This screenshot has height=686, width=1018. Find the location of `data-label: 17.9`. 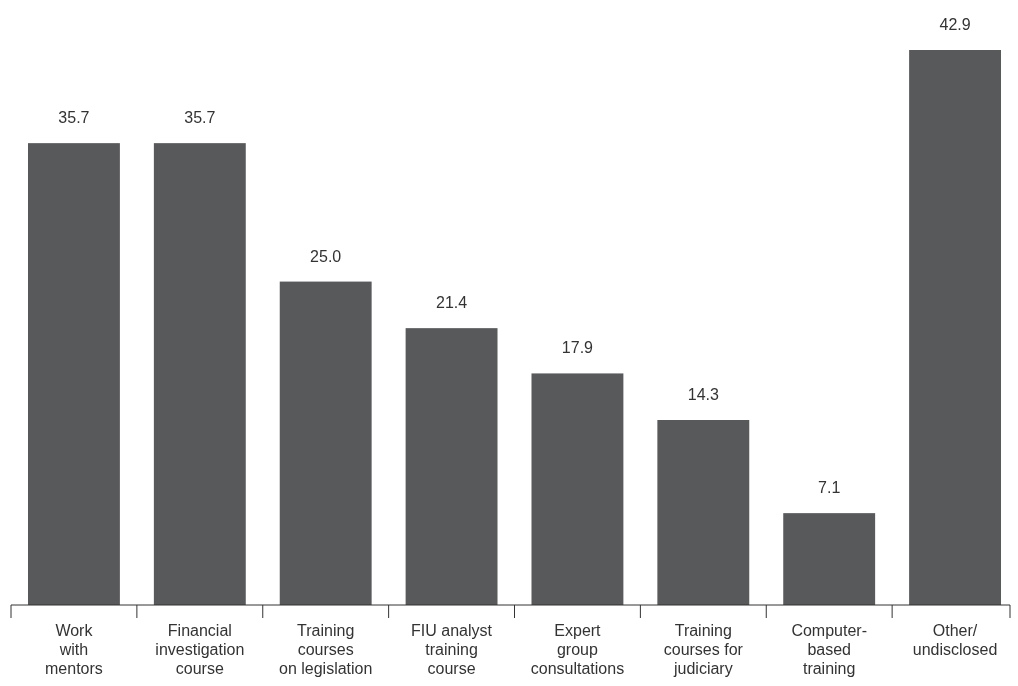

data-label: 17.9 is located at coordinates (577, 348).